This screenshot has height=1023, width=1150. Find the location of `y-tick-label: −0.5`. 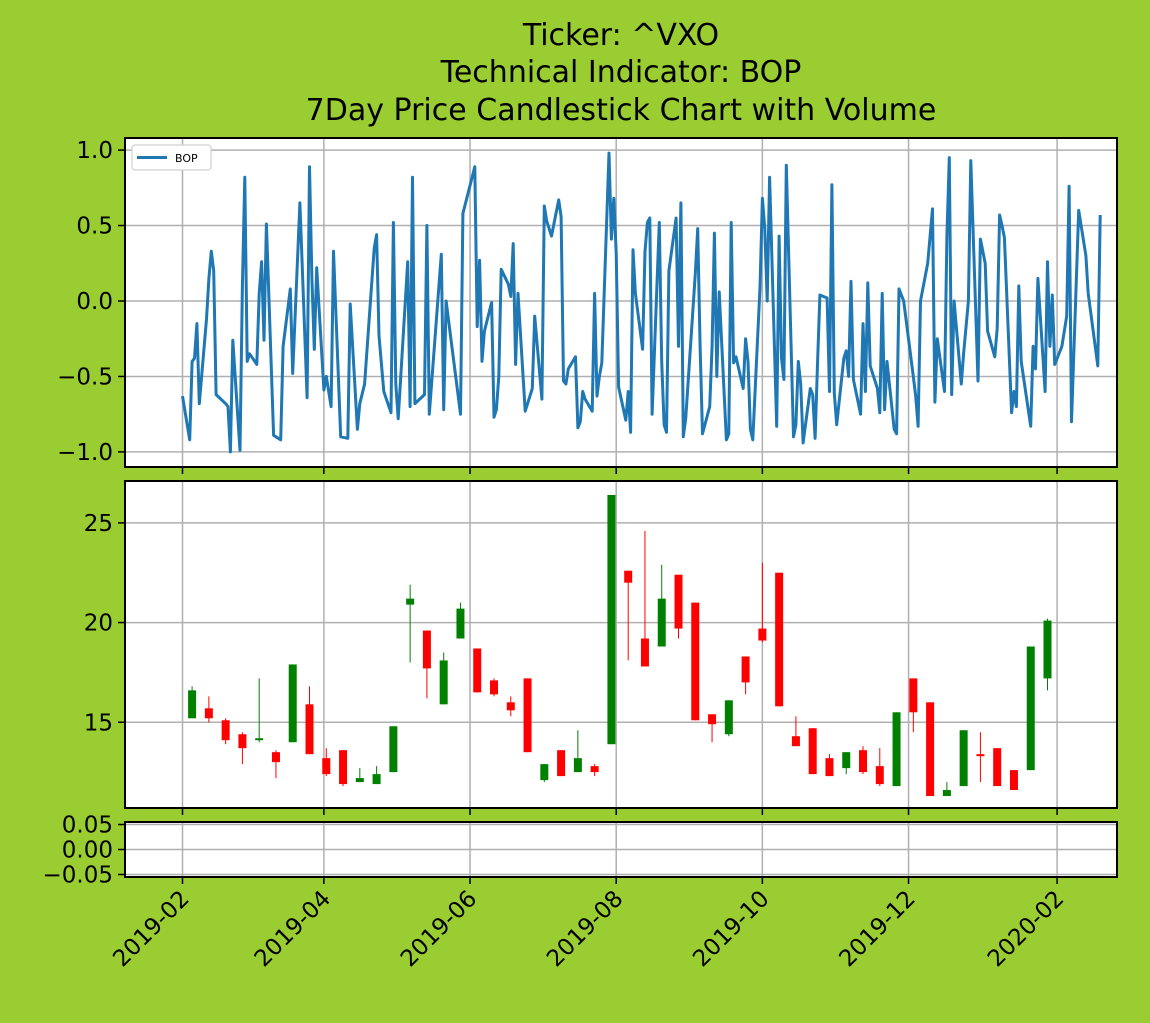

y-tick-label: −0.5 is located at coordinates (85, 377).